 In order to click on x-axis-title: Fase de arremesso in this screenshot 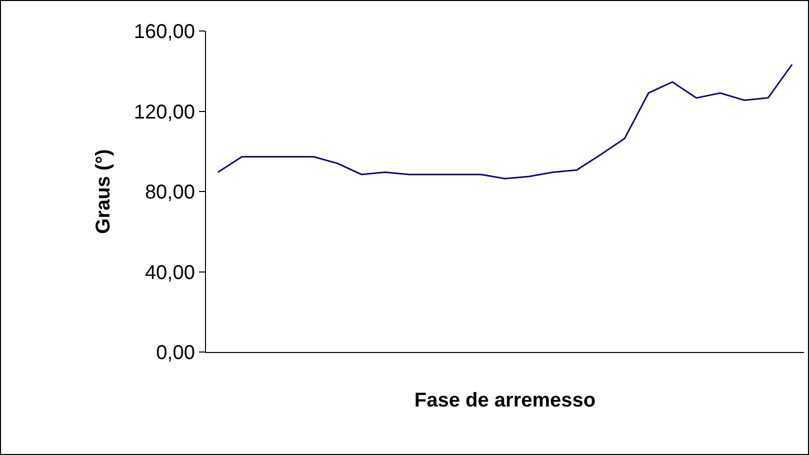, I will do `click(505, 401)`.